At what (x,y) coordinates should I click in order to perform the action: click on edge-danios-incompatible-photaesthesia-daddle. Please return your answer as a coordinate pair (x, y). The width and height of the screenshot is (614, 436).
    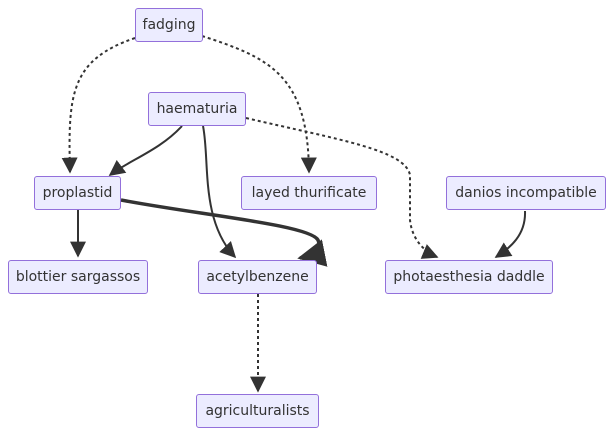
    Looking at the image, I should click on (510, 234).